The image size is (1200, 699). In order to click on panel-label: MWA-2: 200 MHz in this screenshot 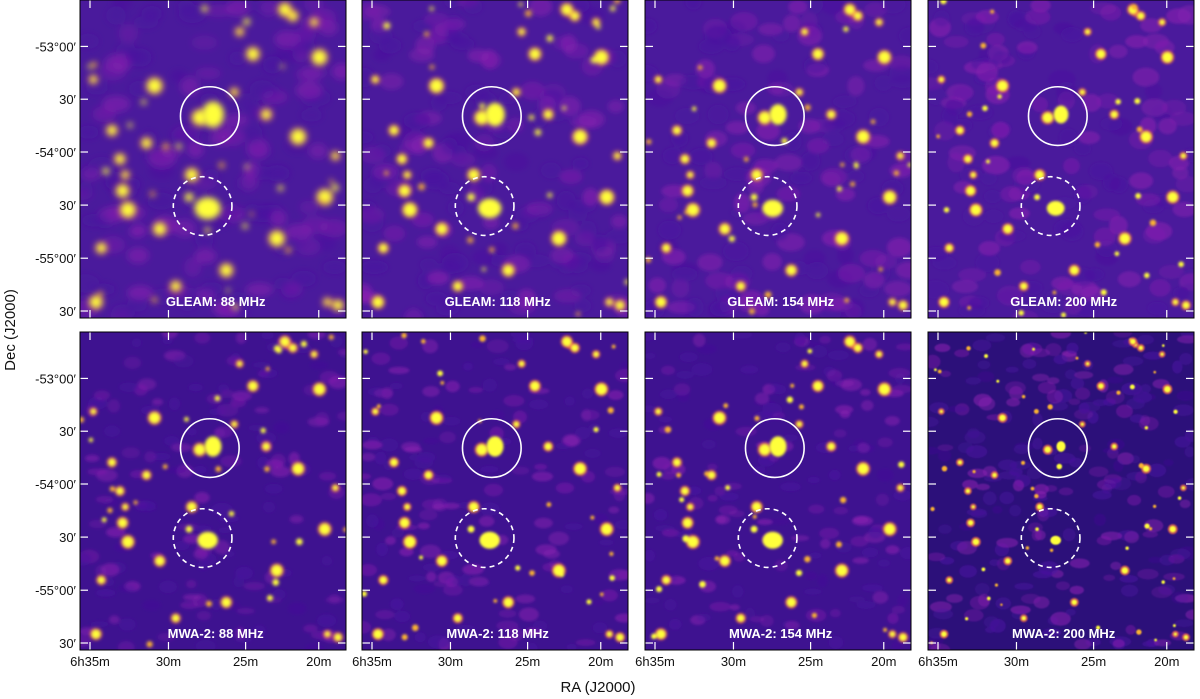, I will do `click(1064, 633)`.